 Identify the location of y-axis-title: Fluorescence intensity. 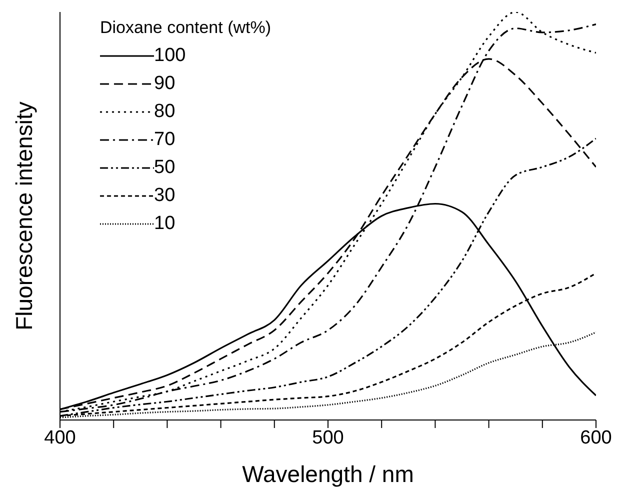
(24, 215).